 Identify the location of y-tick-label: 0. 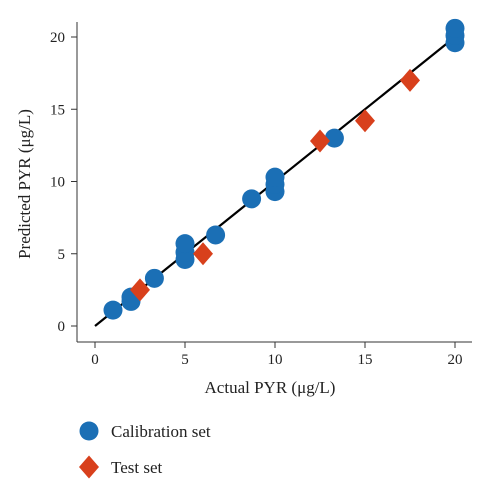
(62, 327).